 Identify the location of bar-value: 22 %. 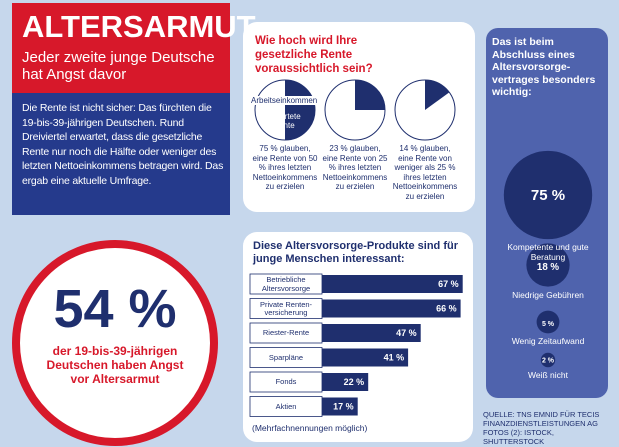
(354, 382).